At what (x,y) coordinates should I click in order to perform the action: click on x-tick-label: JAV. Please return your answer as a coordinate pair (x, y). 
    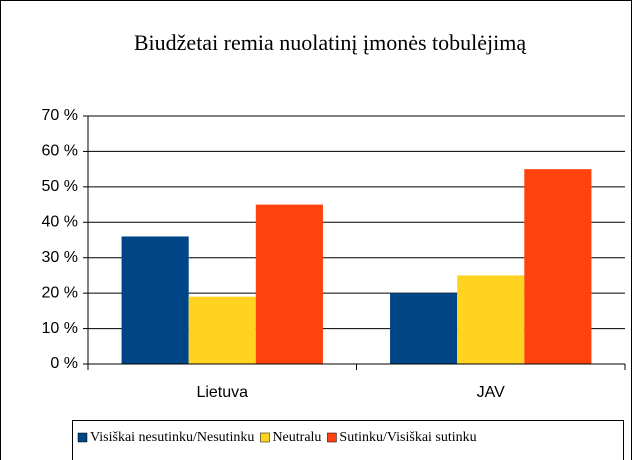
    Looking at the image, I should click on (491, 392).